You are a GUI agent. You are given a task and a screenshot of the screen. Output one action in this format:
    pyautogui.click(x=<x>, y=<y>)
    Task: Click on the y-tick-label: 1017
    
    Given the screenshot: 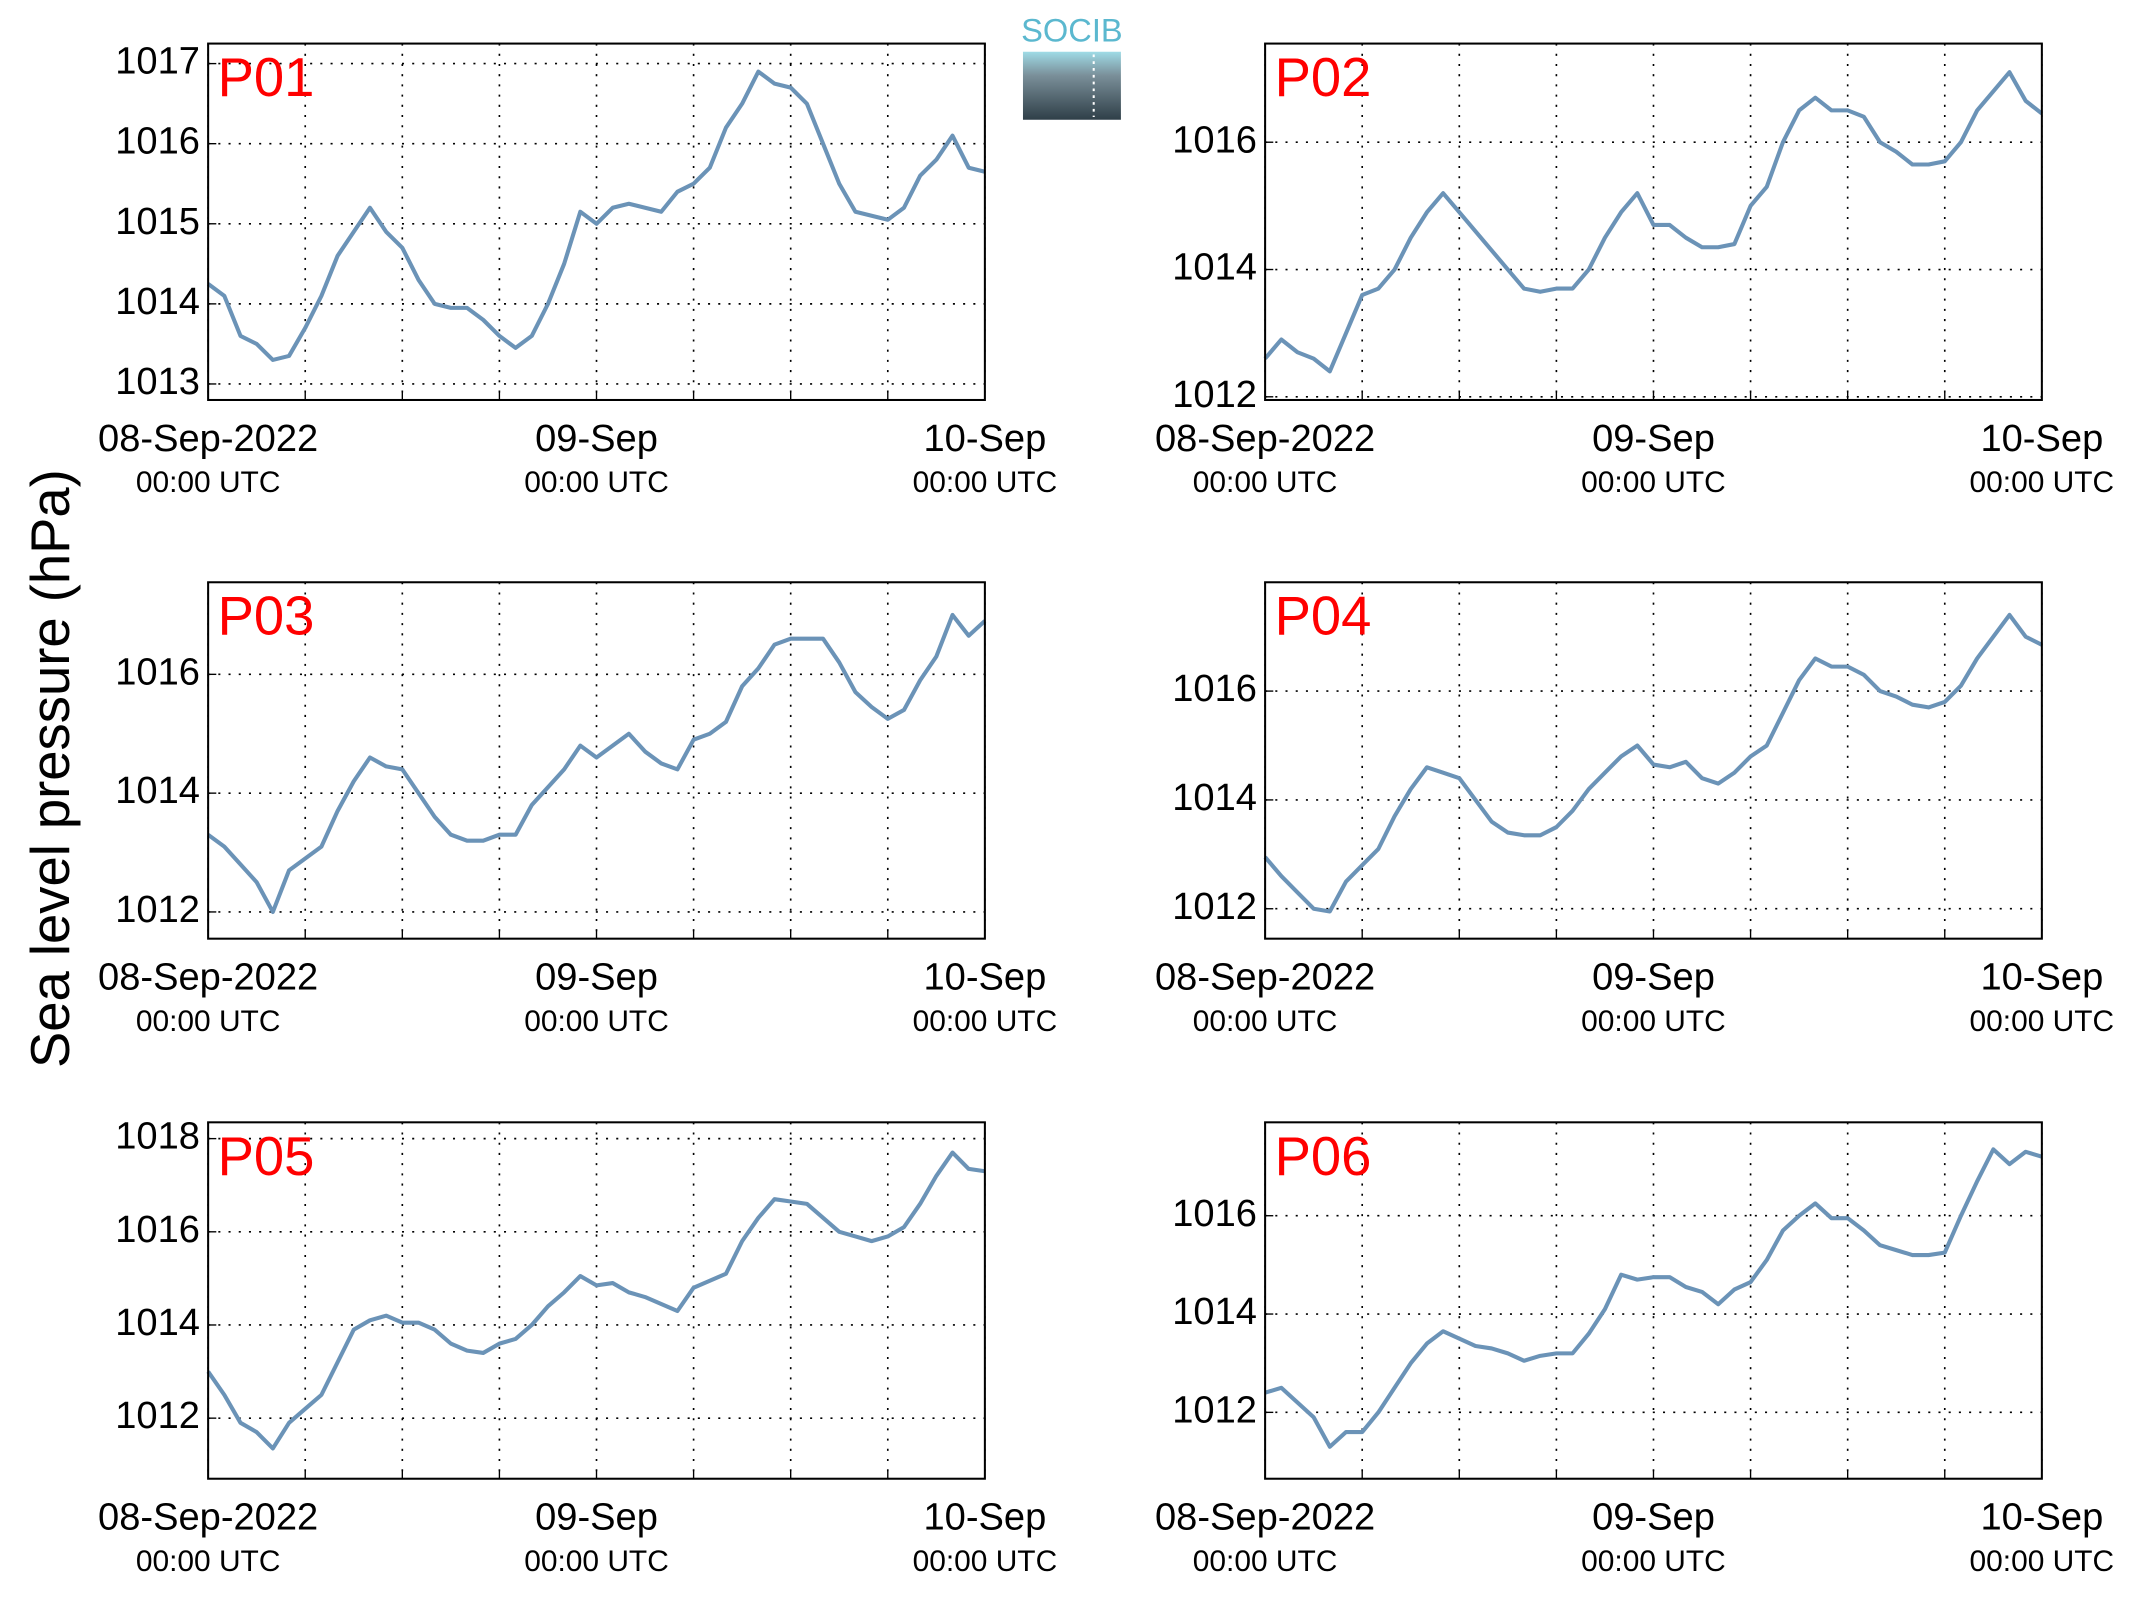 What is the action you would take?
    pyautogui.click(x=157, y=62)
    